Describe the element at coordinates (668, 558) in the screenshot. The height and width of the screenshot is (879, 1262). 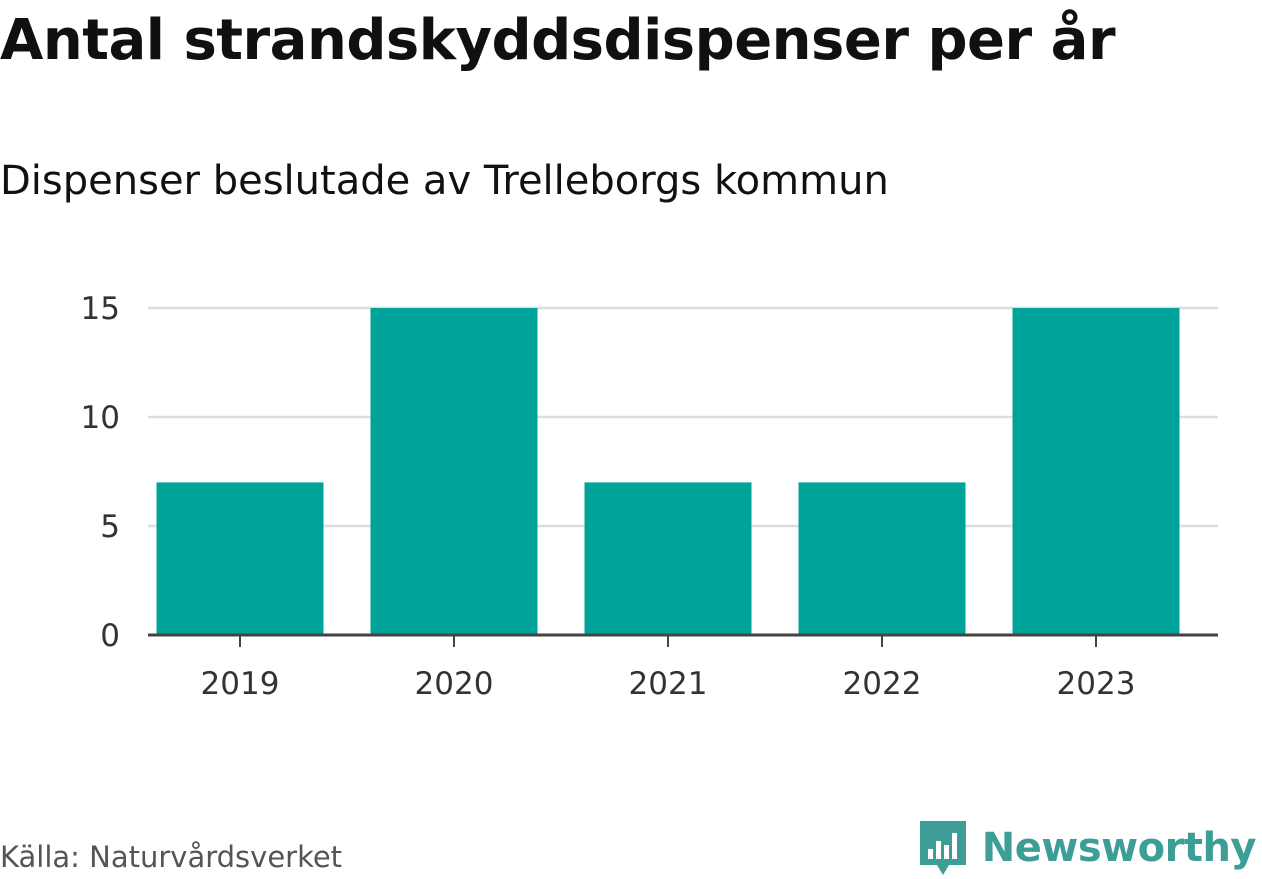
I see `bar-2021` at that location.